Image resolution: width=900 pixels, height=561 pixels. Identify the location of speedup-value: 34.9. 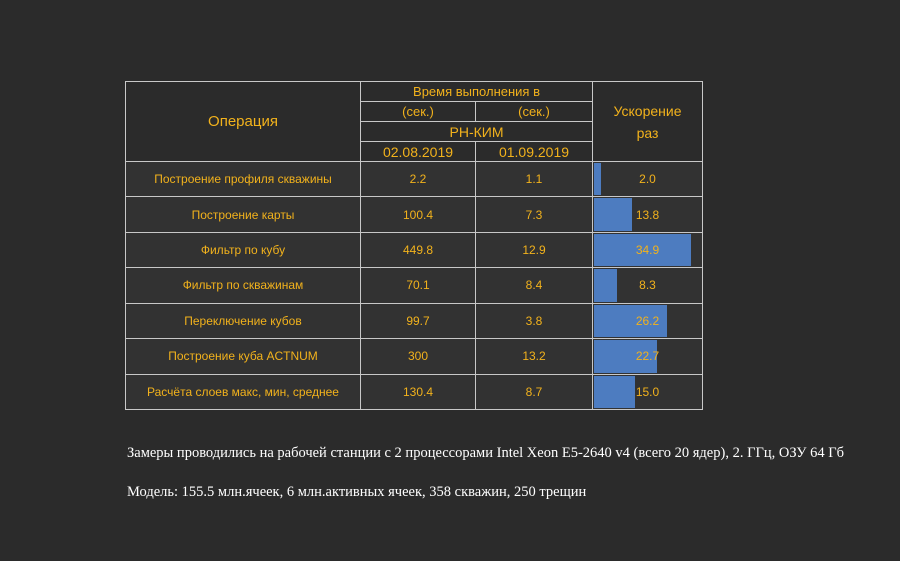
(647, 250).